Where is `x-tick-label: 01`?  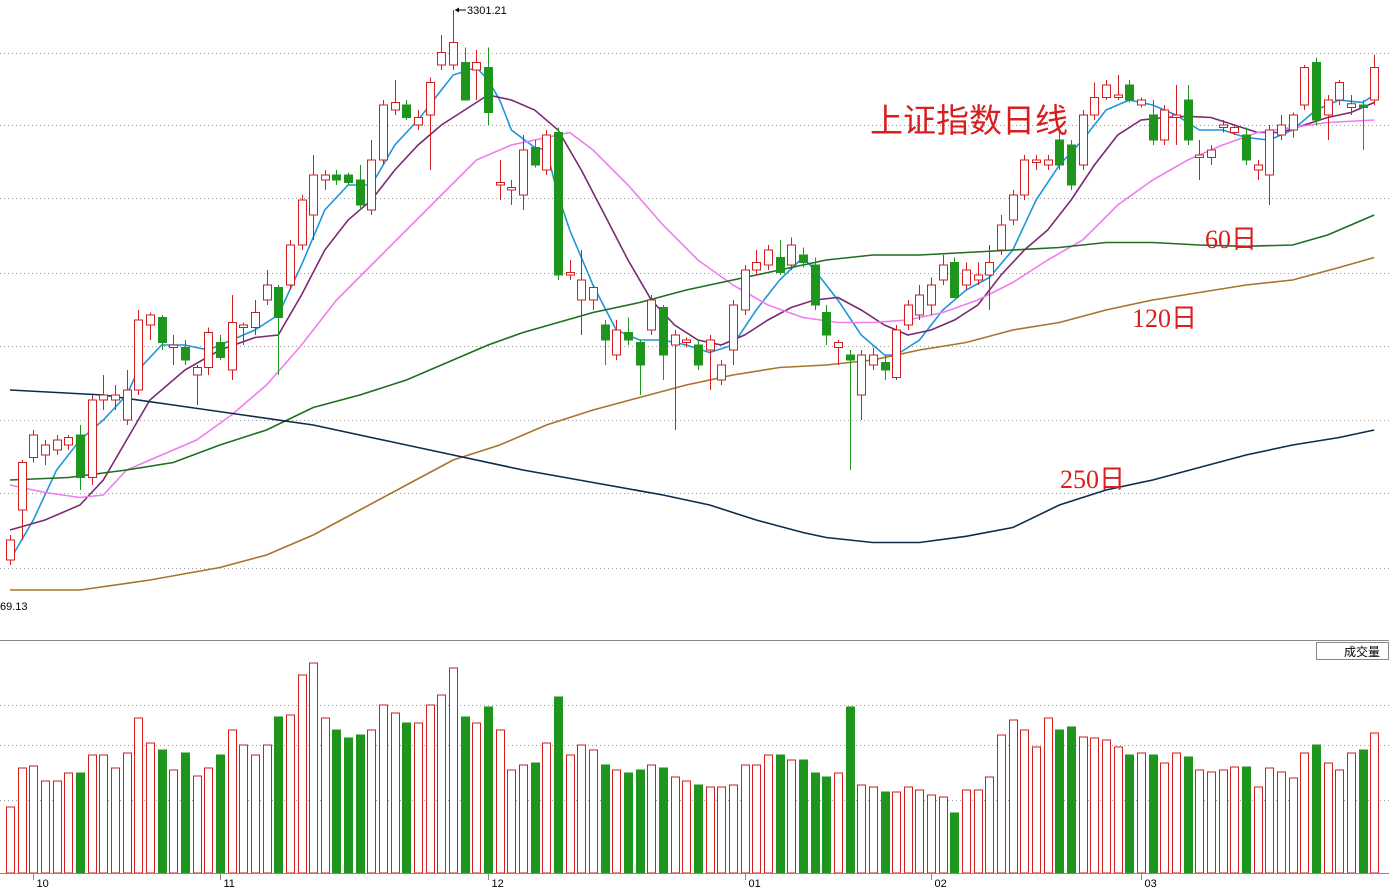
x-tick-label: 01 is located at coordinates (755, 883).